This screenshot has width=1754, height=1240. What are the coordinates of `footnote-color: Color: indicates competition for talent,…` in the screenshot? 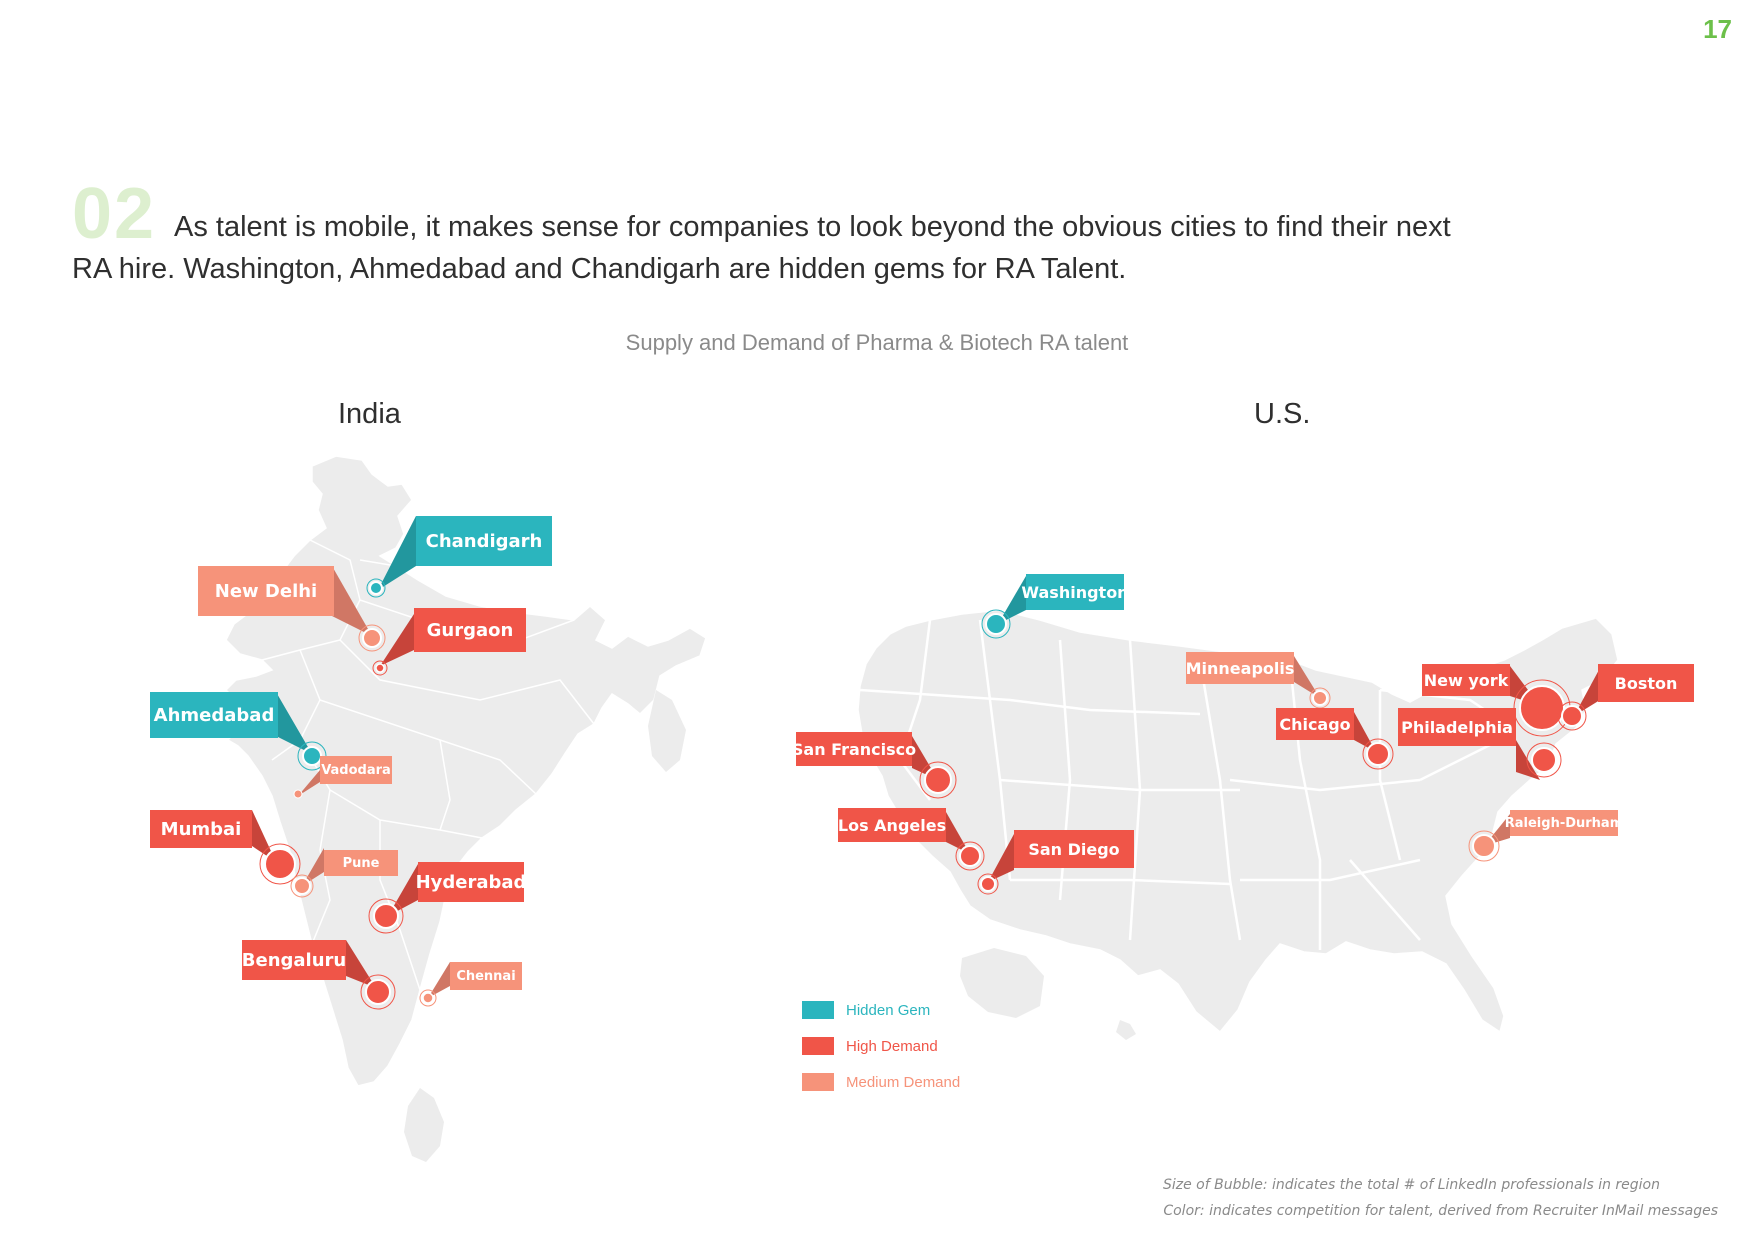 It's located at (1440, 1211).